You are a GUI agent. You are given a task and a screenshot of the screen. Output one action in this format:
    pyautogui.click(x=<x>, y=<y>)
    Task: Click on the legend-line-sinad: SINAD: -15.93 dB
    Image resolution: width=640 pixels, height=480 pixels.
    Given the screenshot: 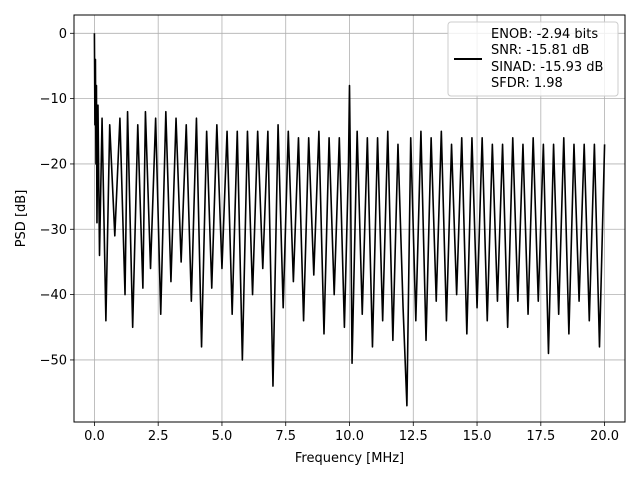 What is the action you would take?
    pyautogui.click(x=547, y=67)
    